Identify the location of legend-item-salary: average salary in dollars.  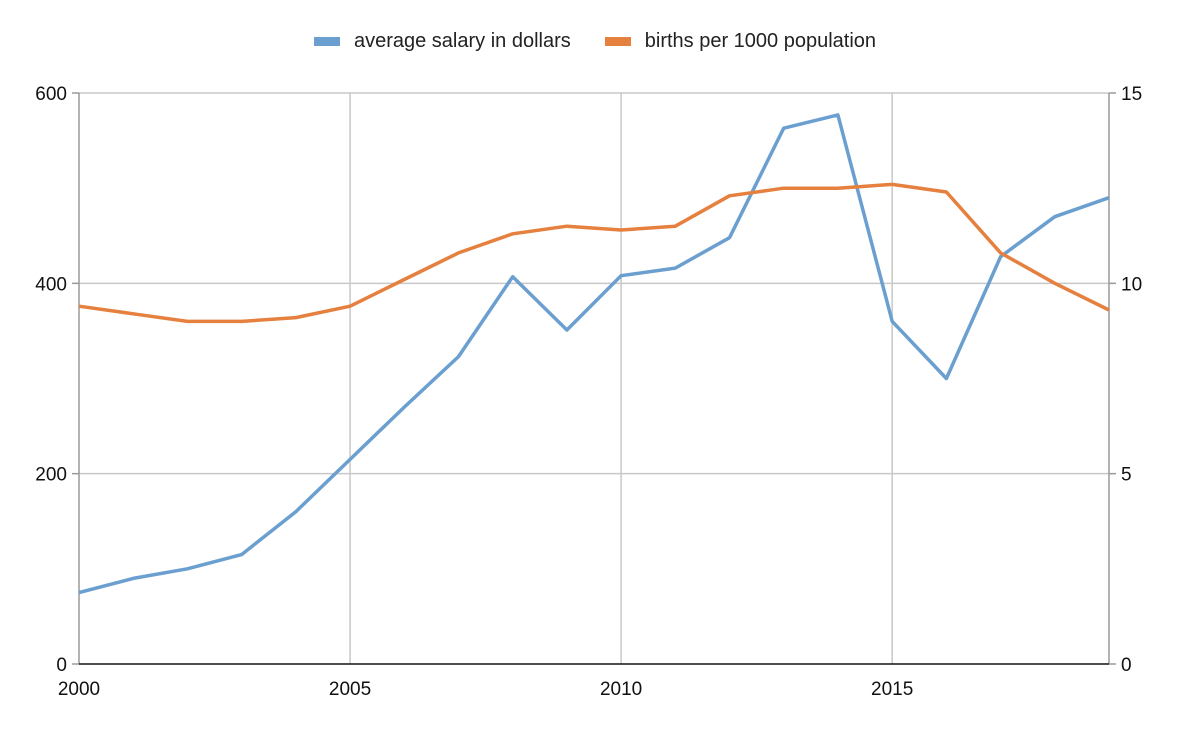
(442, 41).